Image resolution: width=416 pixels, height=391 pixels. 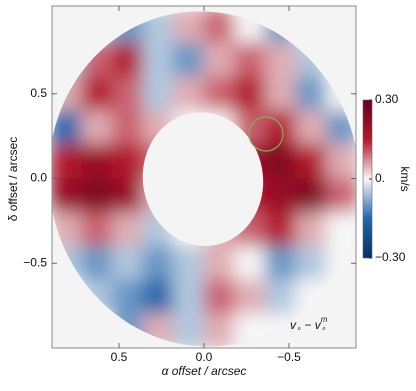 What do you see at coordinates (405, 178) in the screenshot?
I see `colorbar-label: km/s` at bounding box center [405, 178].